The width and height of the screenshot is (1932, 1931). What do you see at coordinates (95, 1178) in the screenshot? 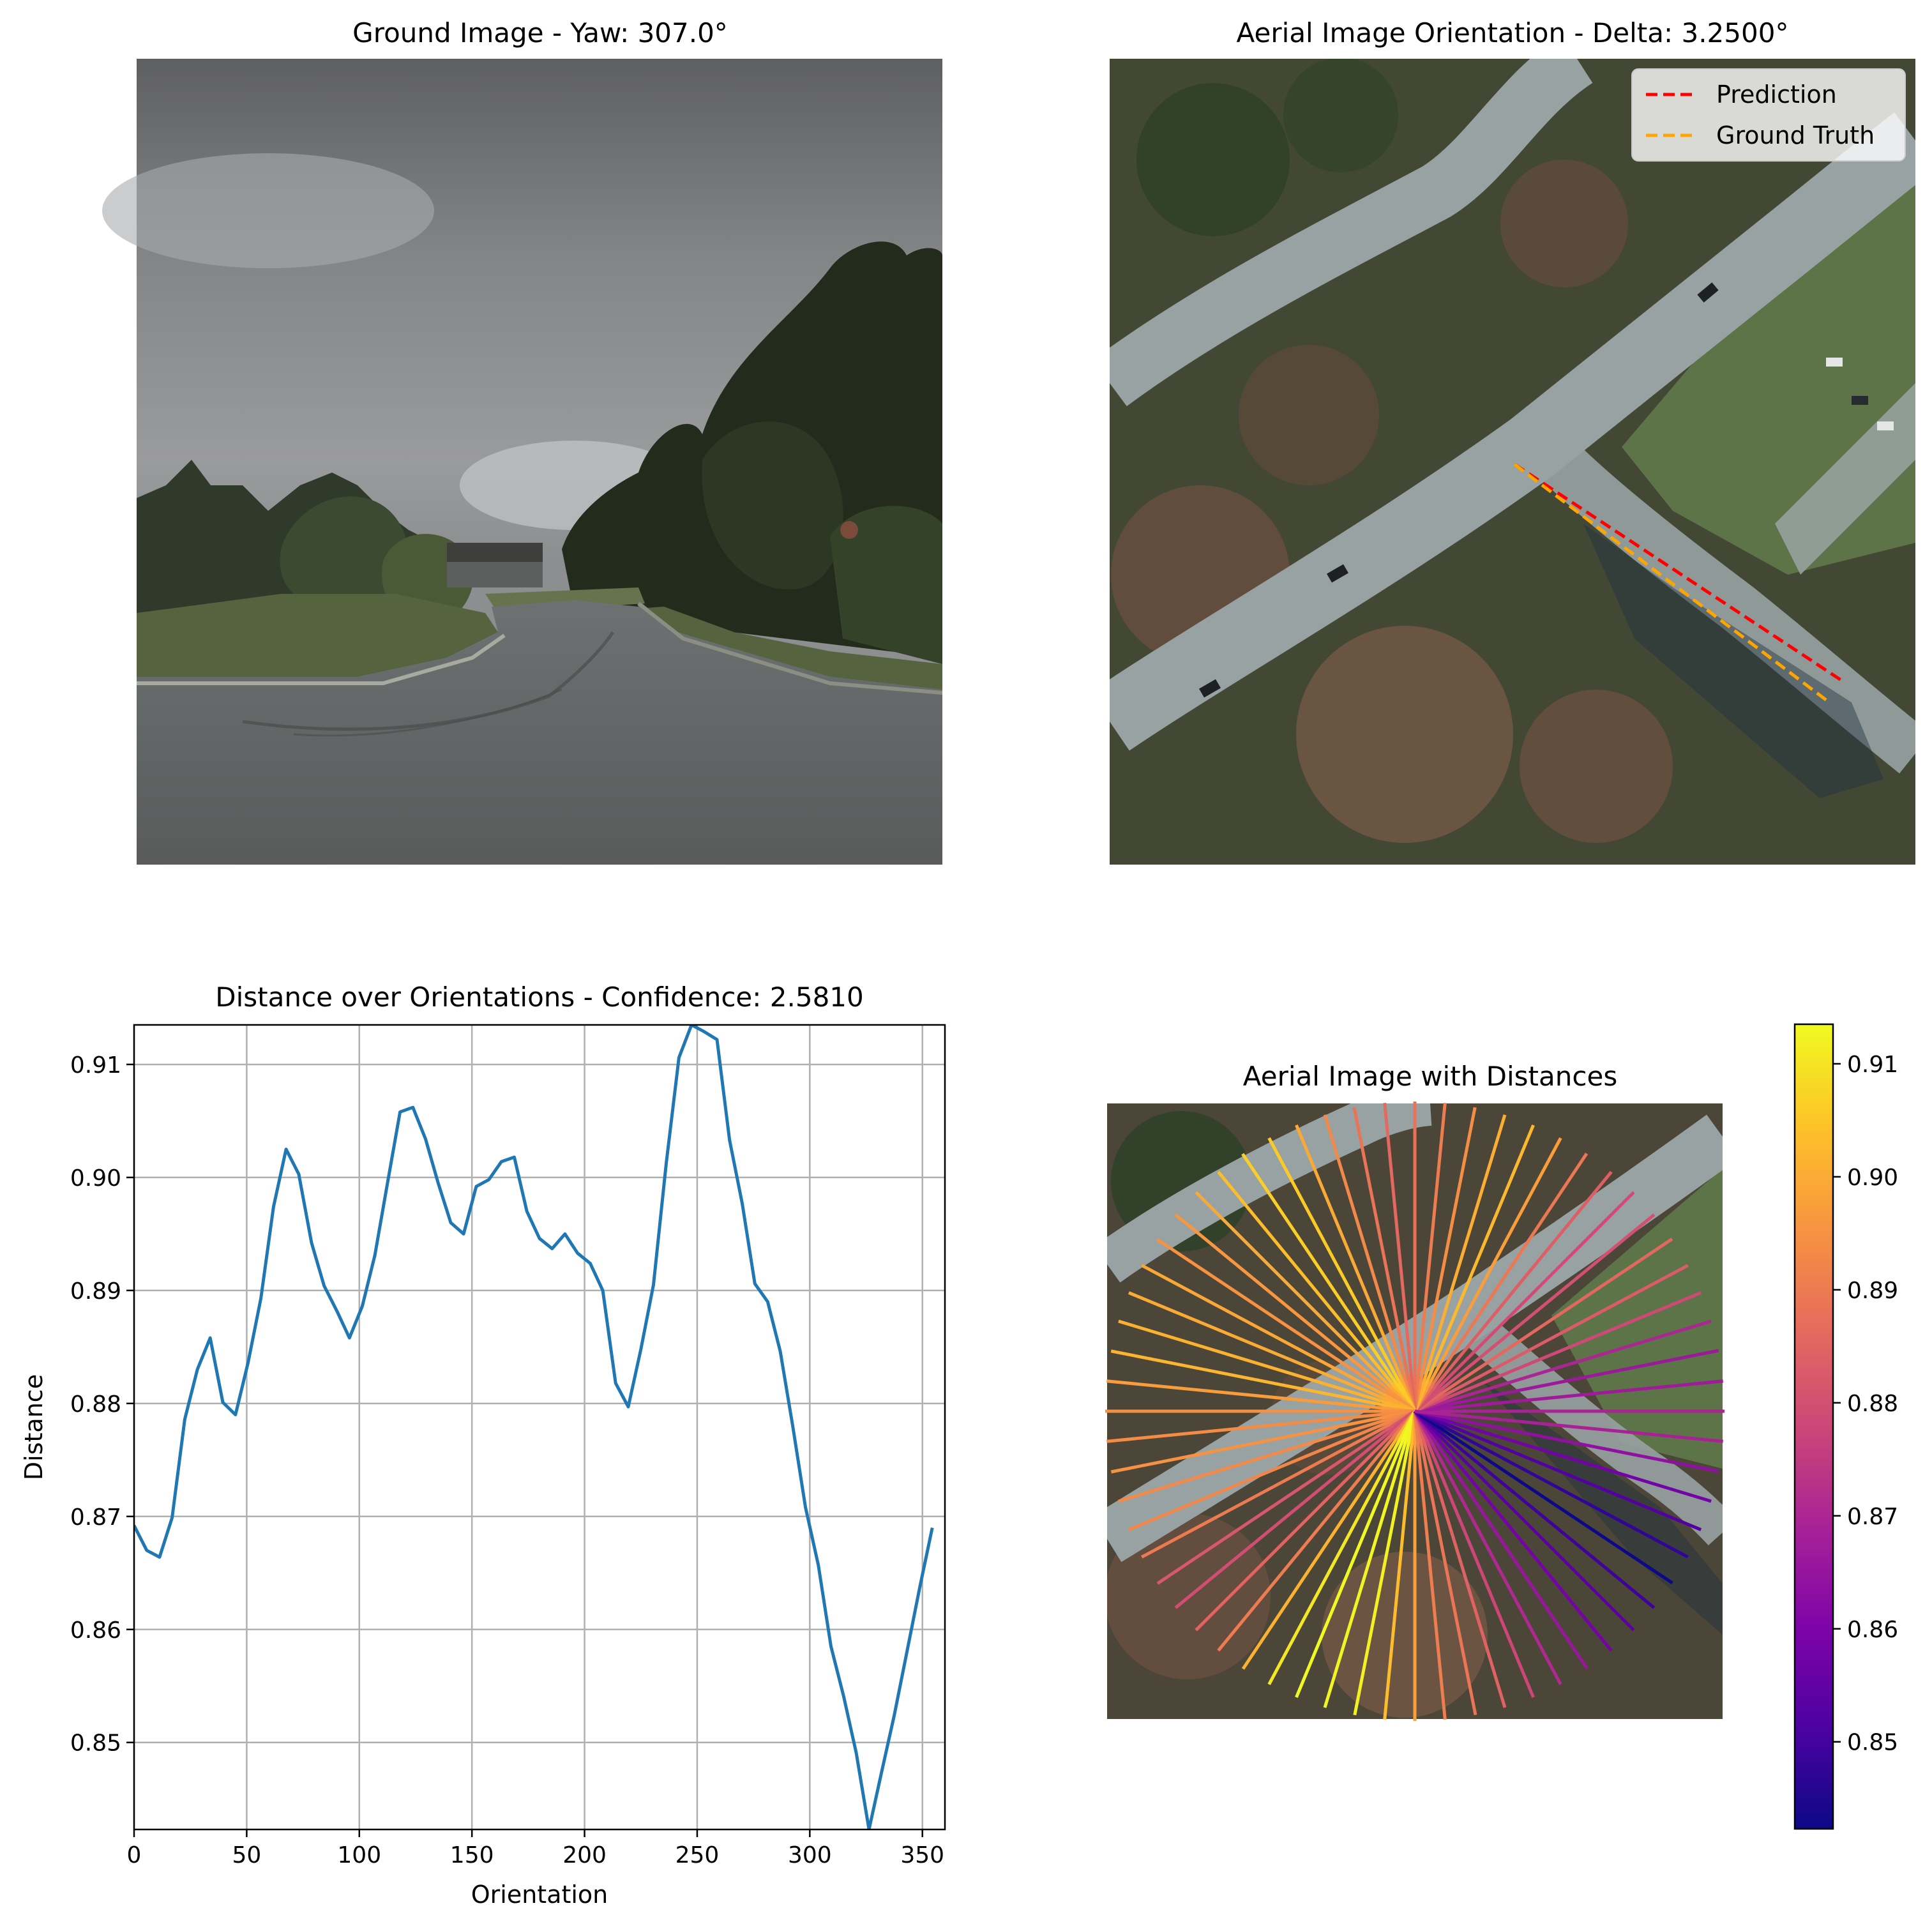
I see `y-tick-label: 0.90` at bounding box center [95, 1178].